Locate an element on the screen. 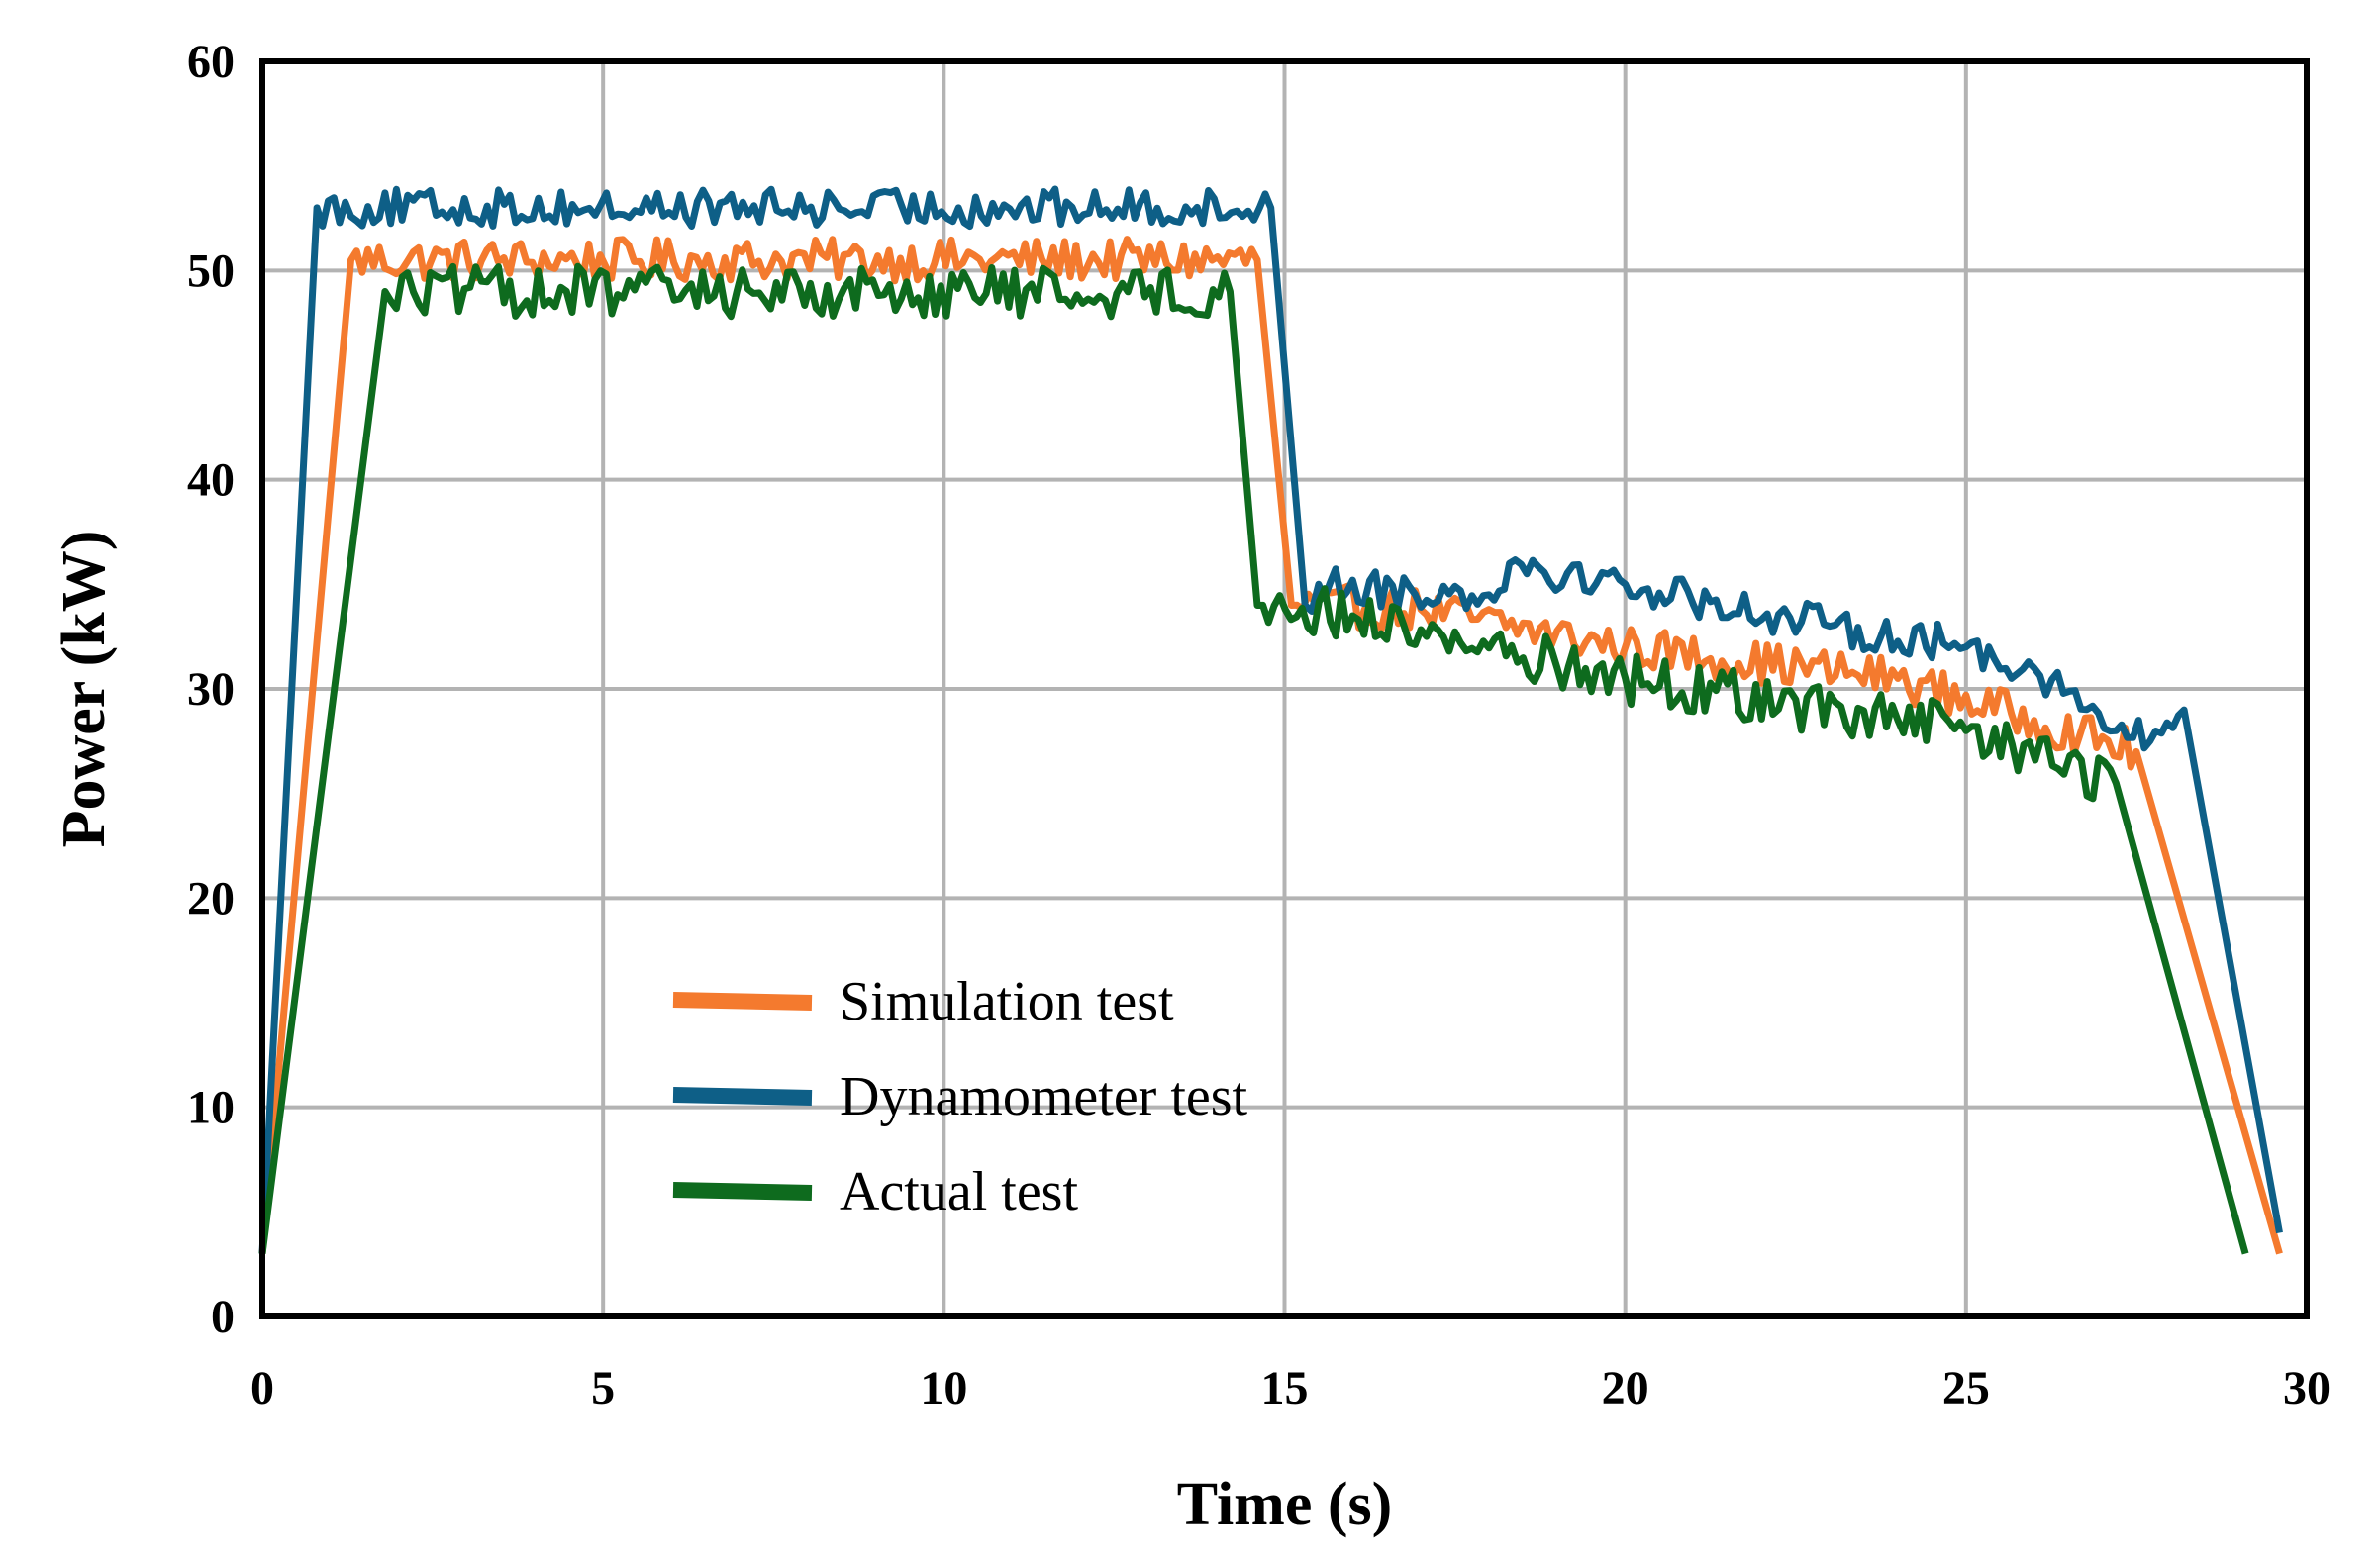 Image resolution: width=2380 pixels, height=1555 pixels. y-tick-label: 0 is located at coordinates (223, 1317).